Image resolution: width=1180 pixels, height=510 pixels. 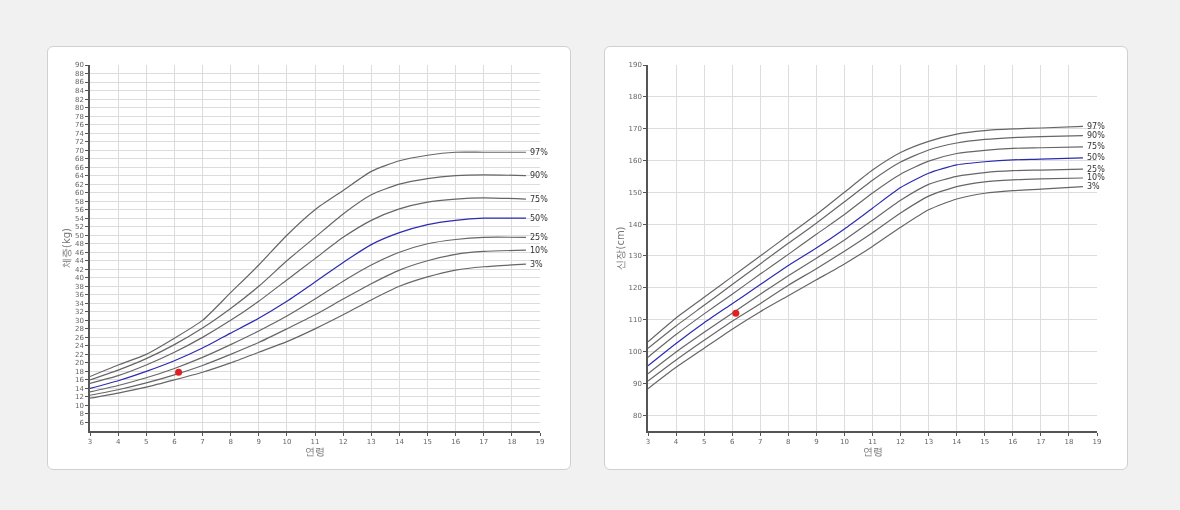 What do you see at coordinates (67, 247) in the screenshot?
I see `y-axis-title: 체중(kg)` at bounding box center [67, 247].